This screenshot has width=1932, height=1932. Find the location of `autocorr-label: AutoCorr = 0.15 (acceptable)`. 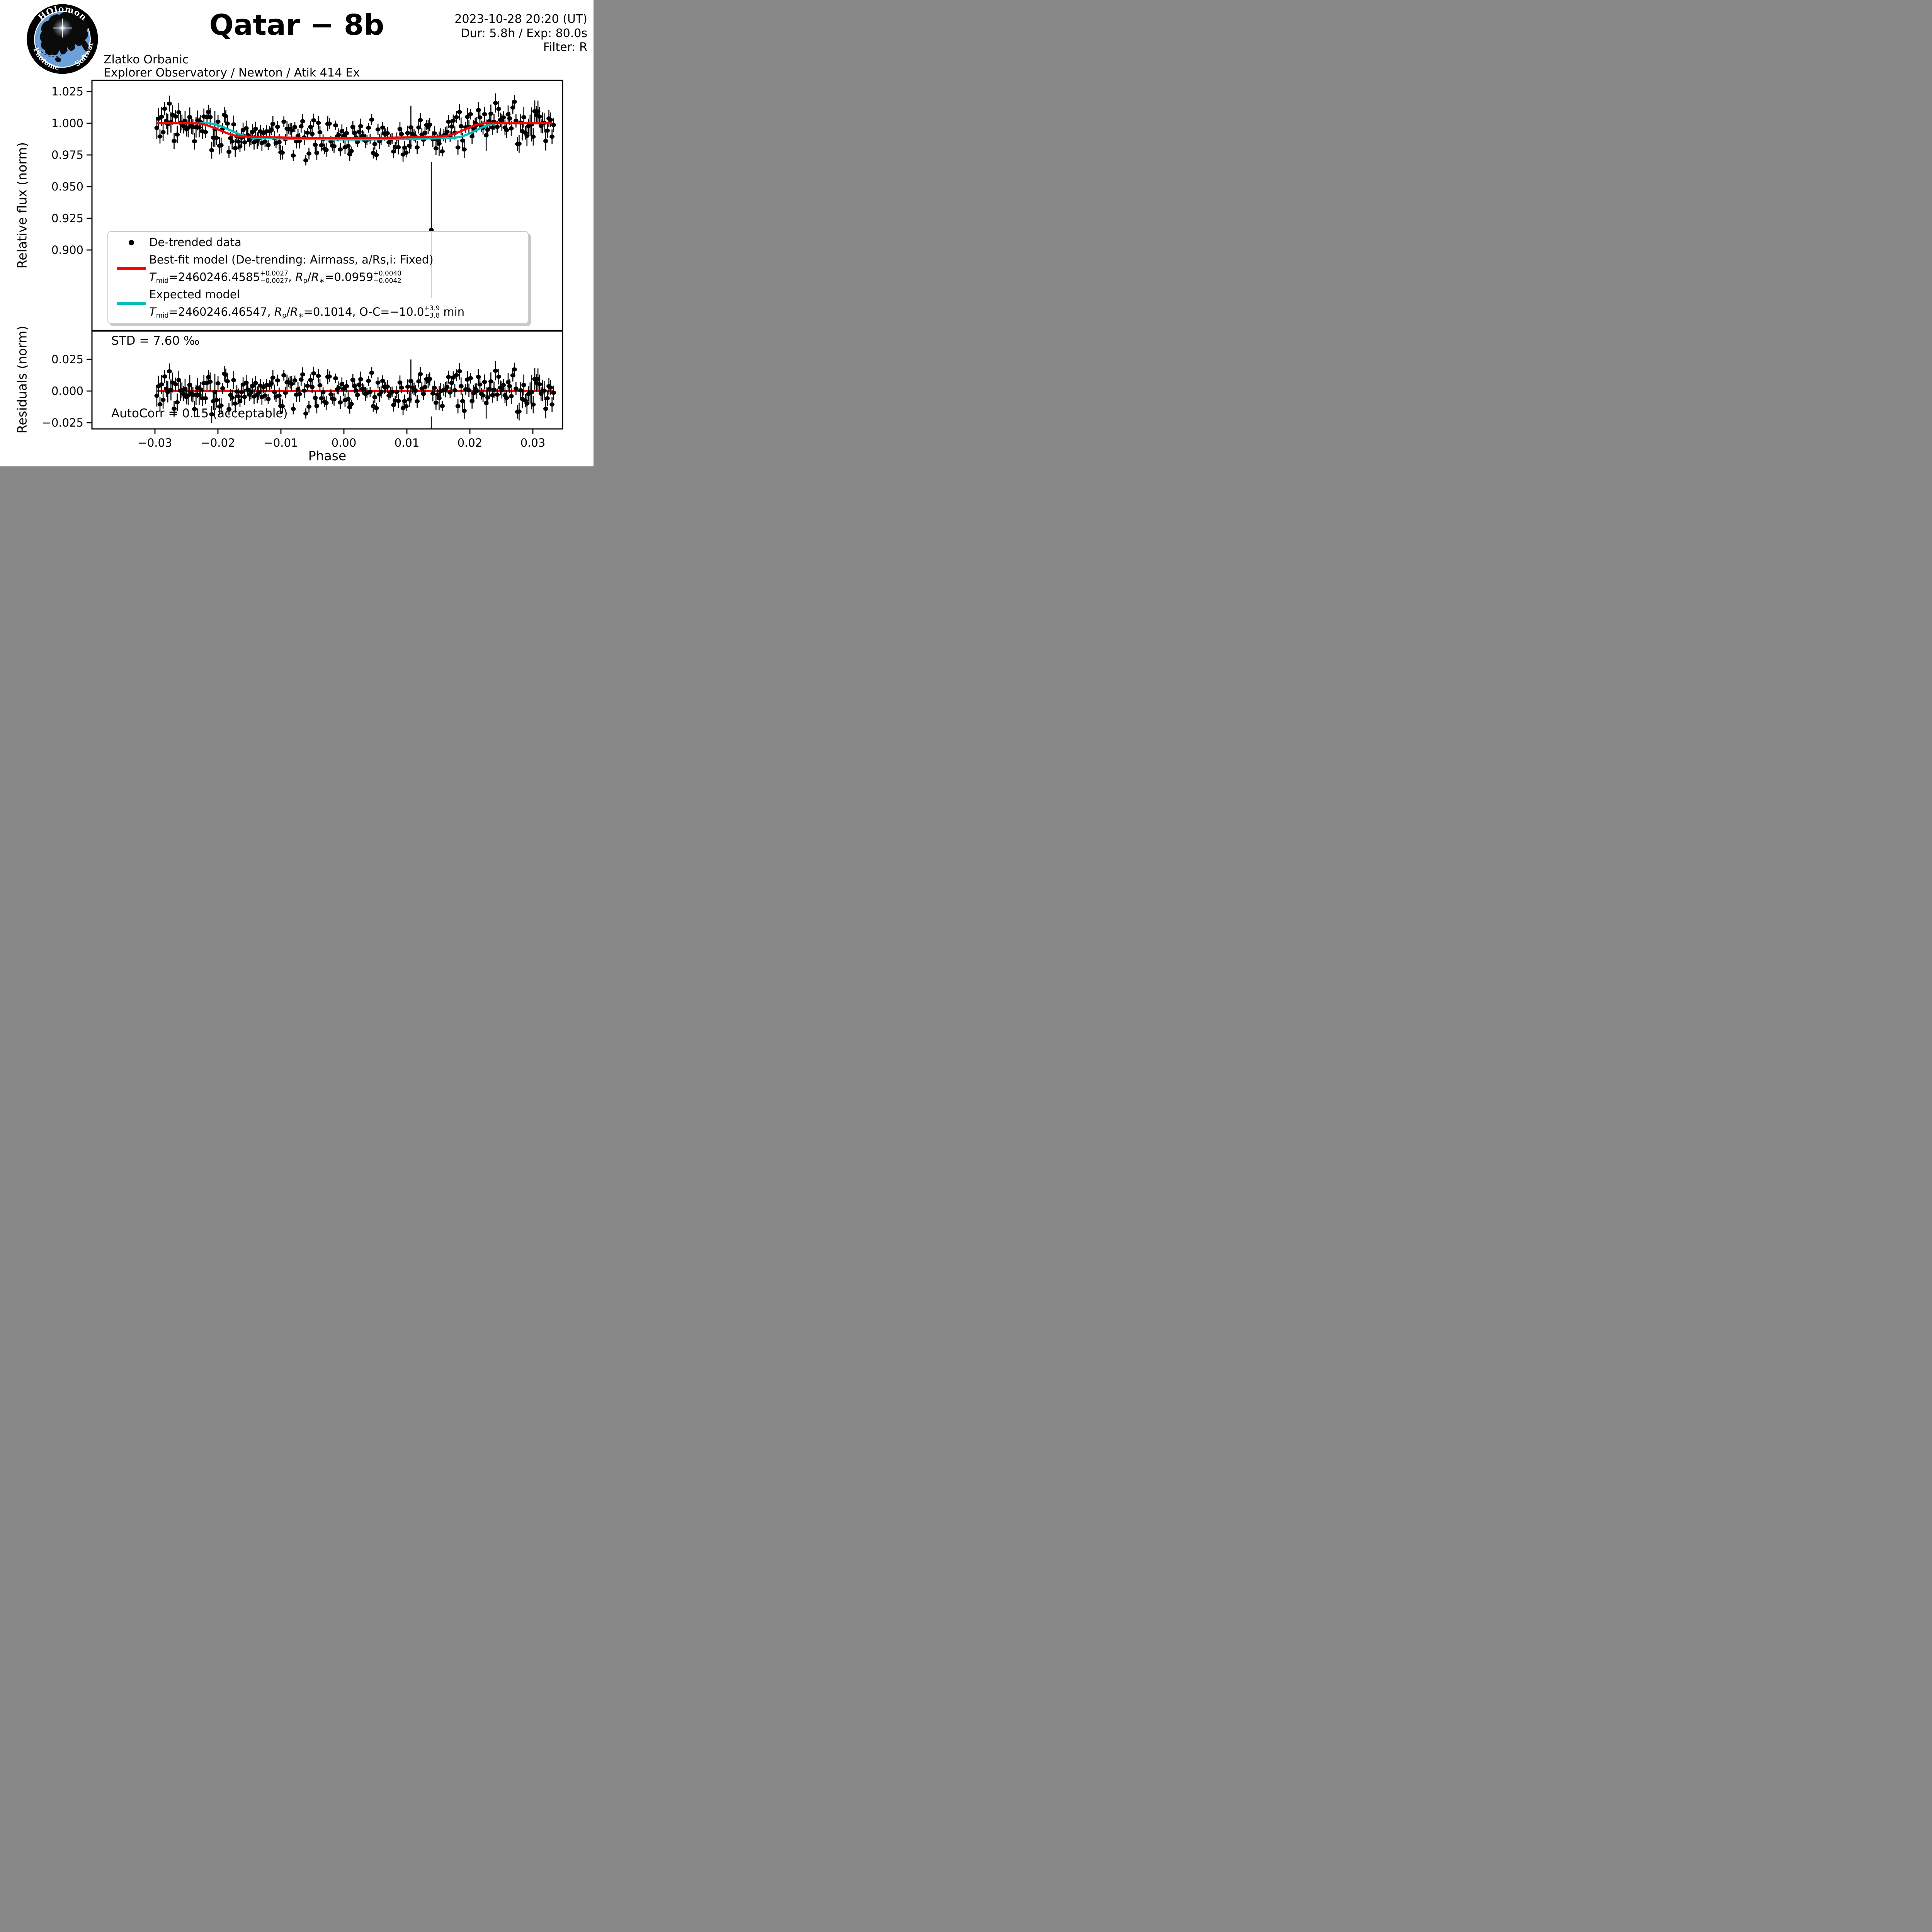

autocorr-label: AutoCorr = 0.15 (acceptable) is located at coordinates (200, 413).